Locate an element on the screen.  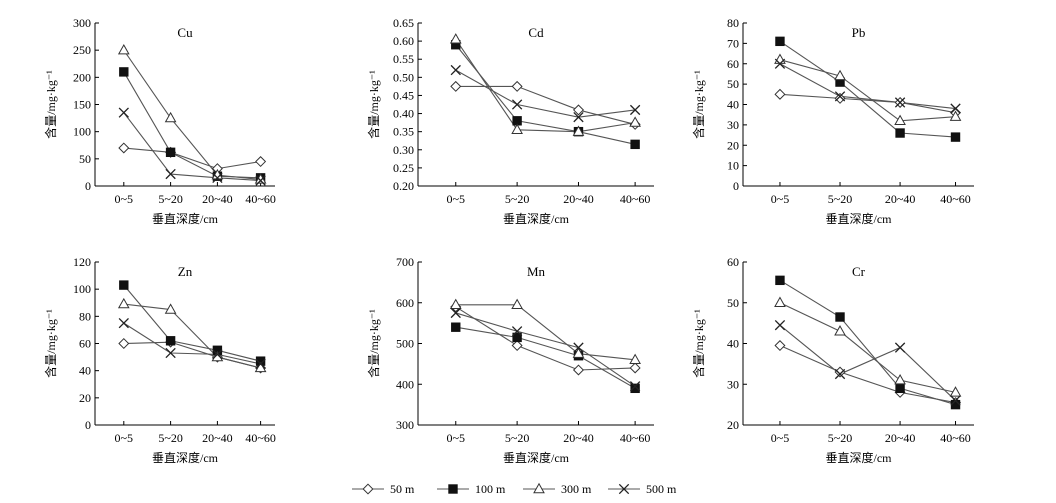
panel-title: Pb is located at coordinates (859, 32).